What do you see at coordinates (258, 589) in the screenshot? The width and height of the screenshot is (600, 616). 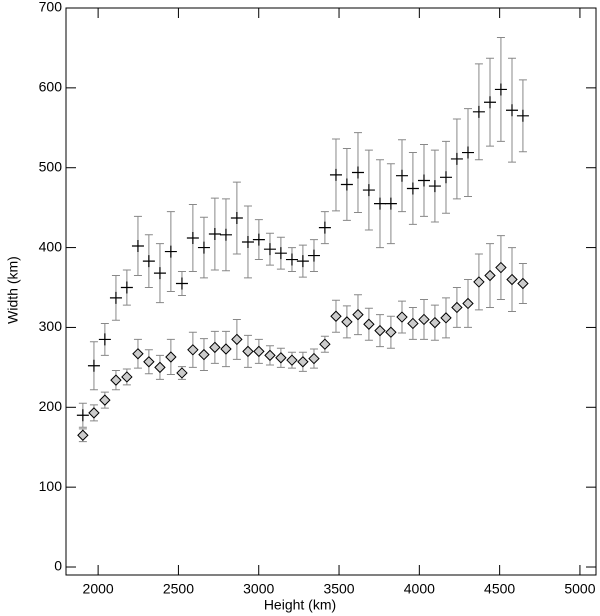 I see `x-tick-label: 3000` at bounding box center [258, 589].